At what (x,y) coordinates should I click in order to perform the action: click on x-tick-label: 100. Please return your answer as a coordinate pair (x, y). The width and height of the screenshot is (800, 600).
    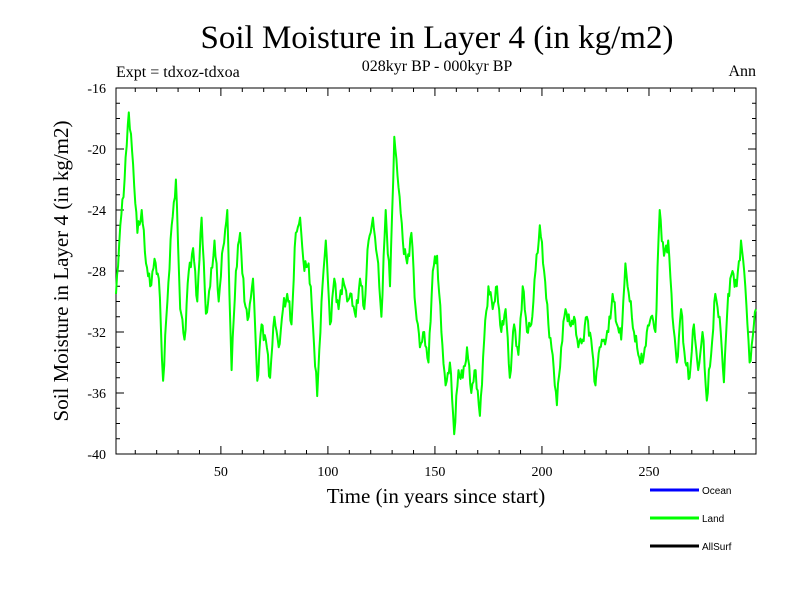
    Looking at the image, I should click on (327, 472).